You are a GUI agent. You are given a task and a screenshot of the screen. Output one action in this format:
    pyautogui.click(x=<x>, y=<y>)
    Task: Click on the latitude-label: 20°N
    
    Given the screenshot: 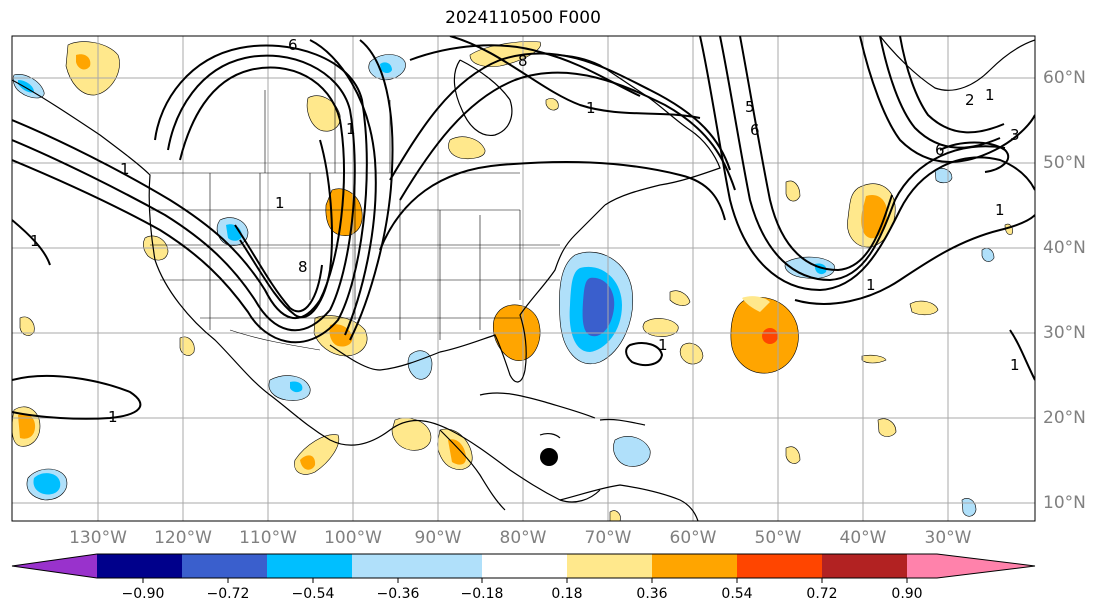 What is the action you would take?
    pyautogui.click(x=1064, y=418)
    